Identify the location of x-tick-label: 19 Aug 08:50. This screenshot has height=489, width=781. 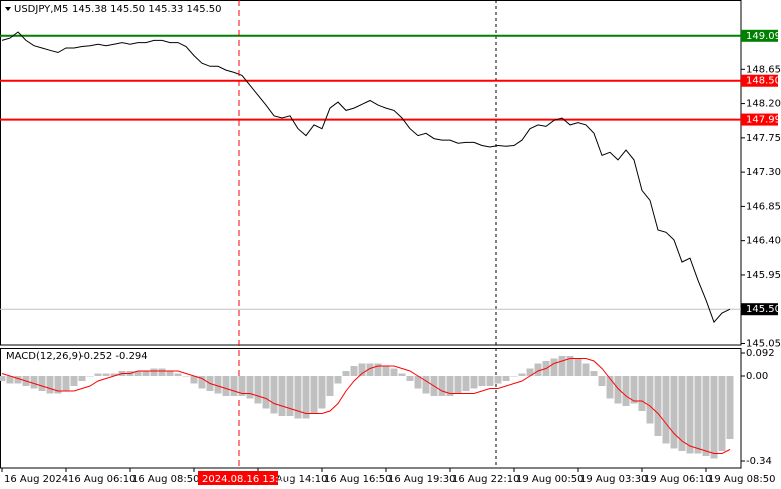
(741, 479).